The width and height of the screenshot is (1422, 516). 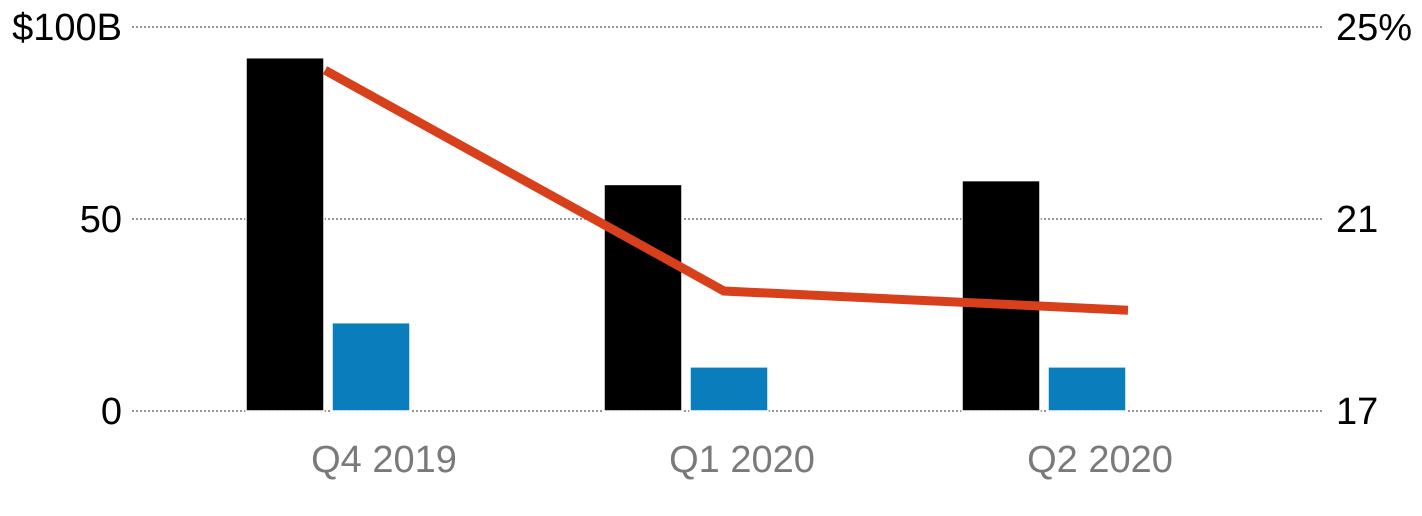 I want to click on y-left-tick-label: 0, so click(x=111, y=412).